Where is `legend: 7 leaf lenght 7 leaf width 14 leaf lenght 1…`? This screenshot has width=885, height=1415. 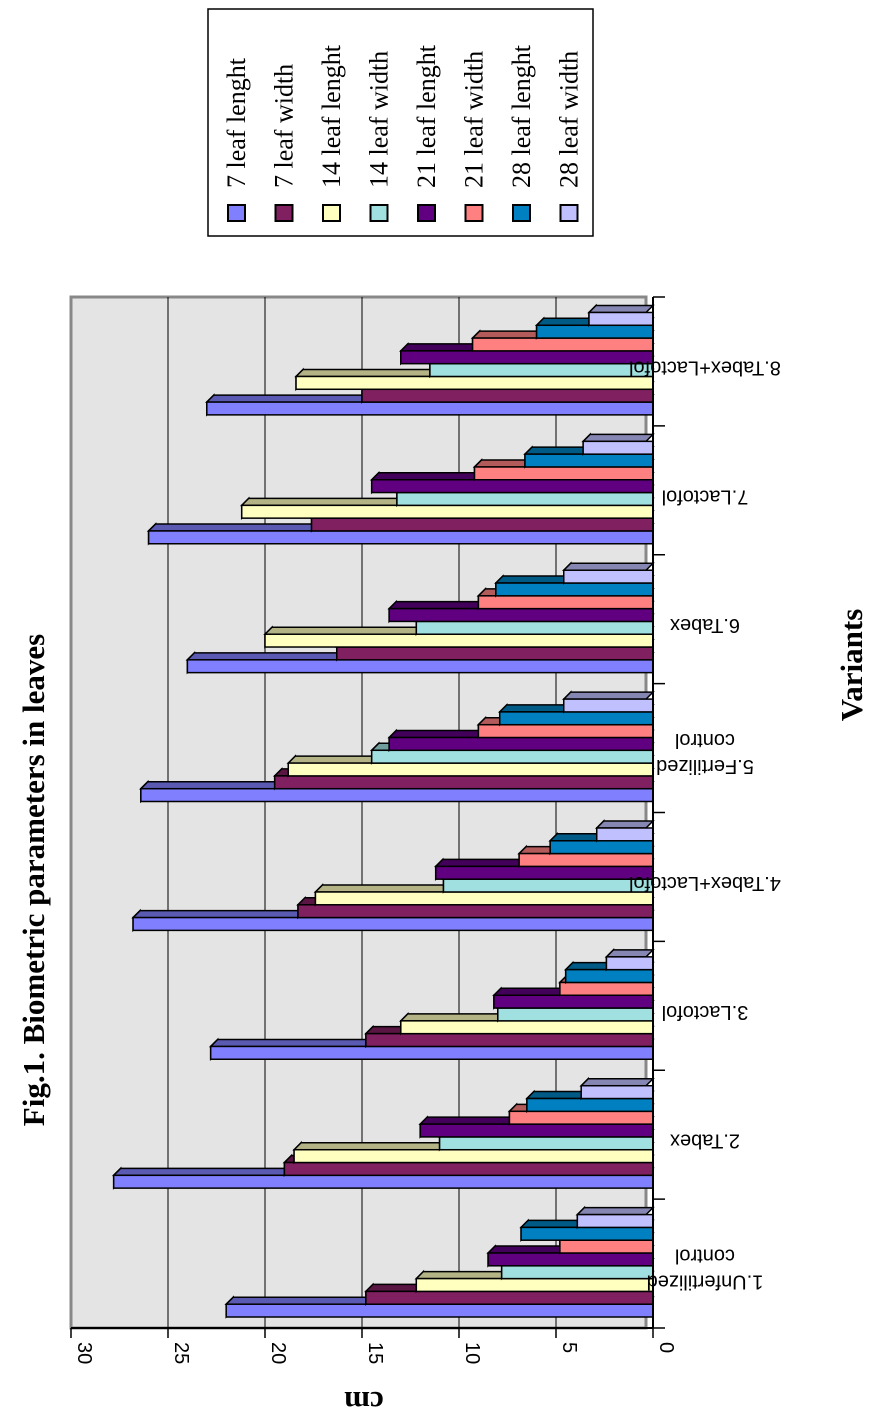 legend: 7 leaf lenght 7 leaf width 14 leaf lenght 1… is located at coordinates (400, 122).